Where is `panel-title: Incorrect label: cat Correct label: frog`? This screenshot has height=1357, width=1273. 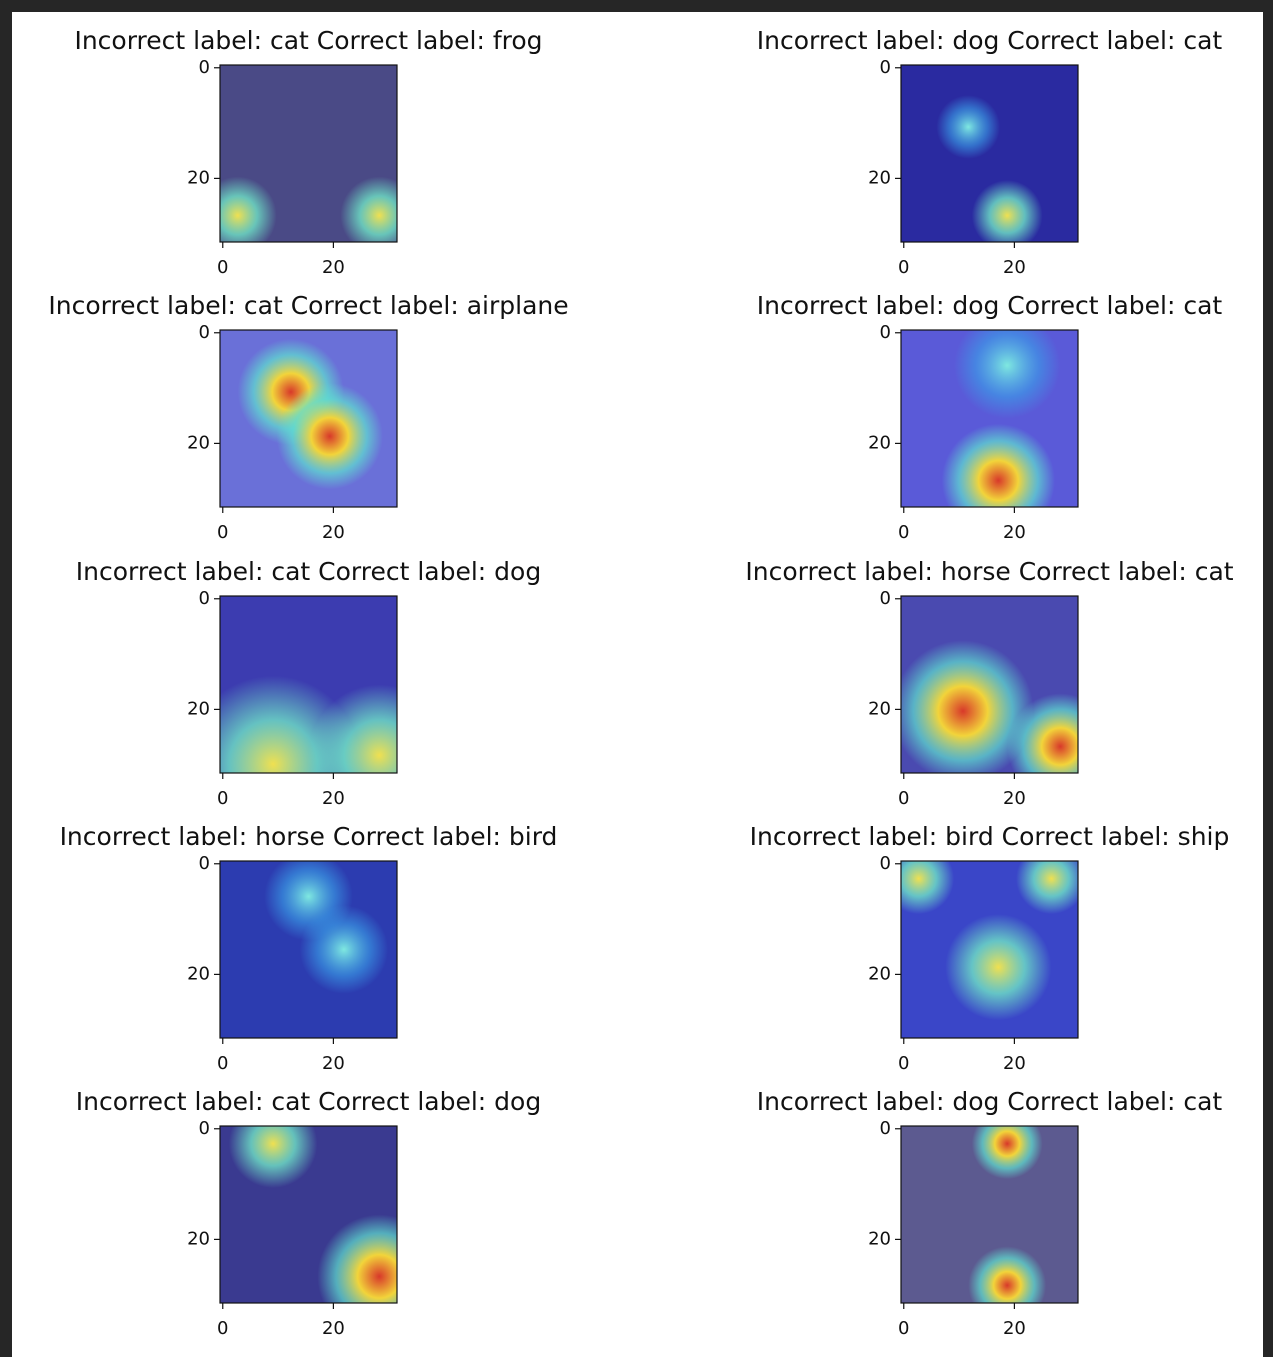 panel-title: Incorrect label: cat Correct label: frog is located at coordinates (308, 40).